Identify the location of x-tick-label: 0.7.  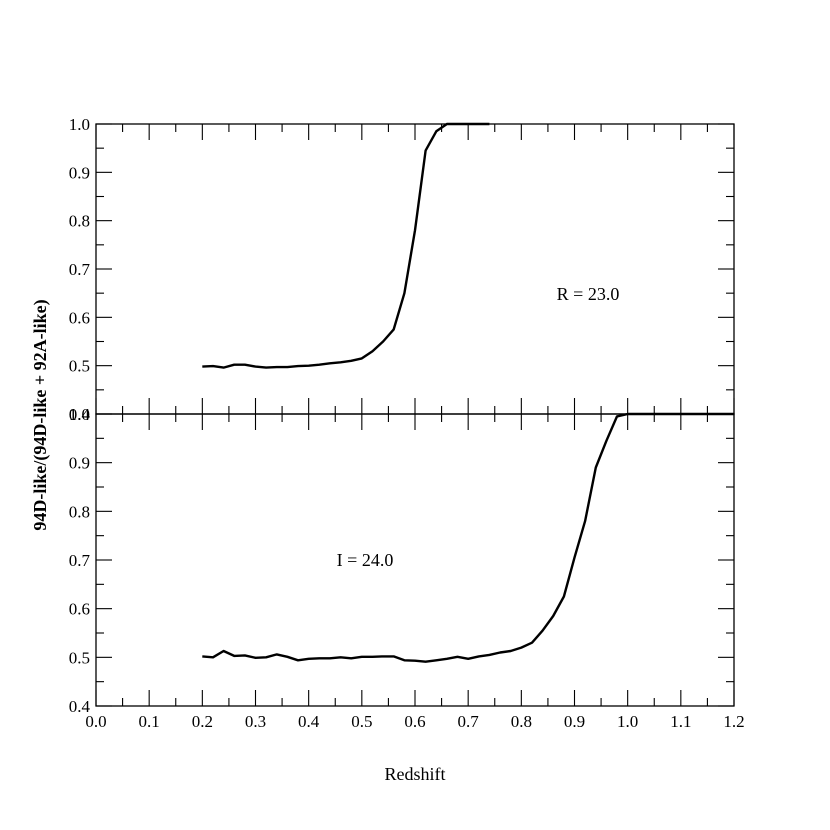
(469, 721).